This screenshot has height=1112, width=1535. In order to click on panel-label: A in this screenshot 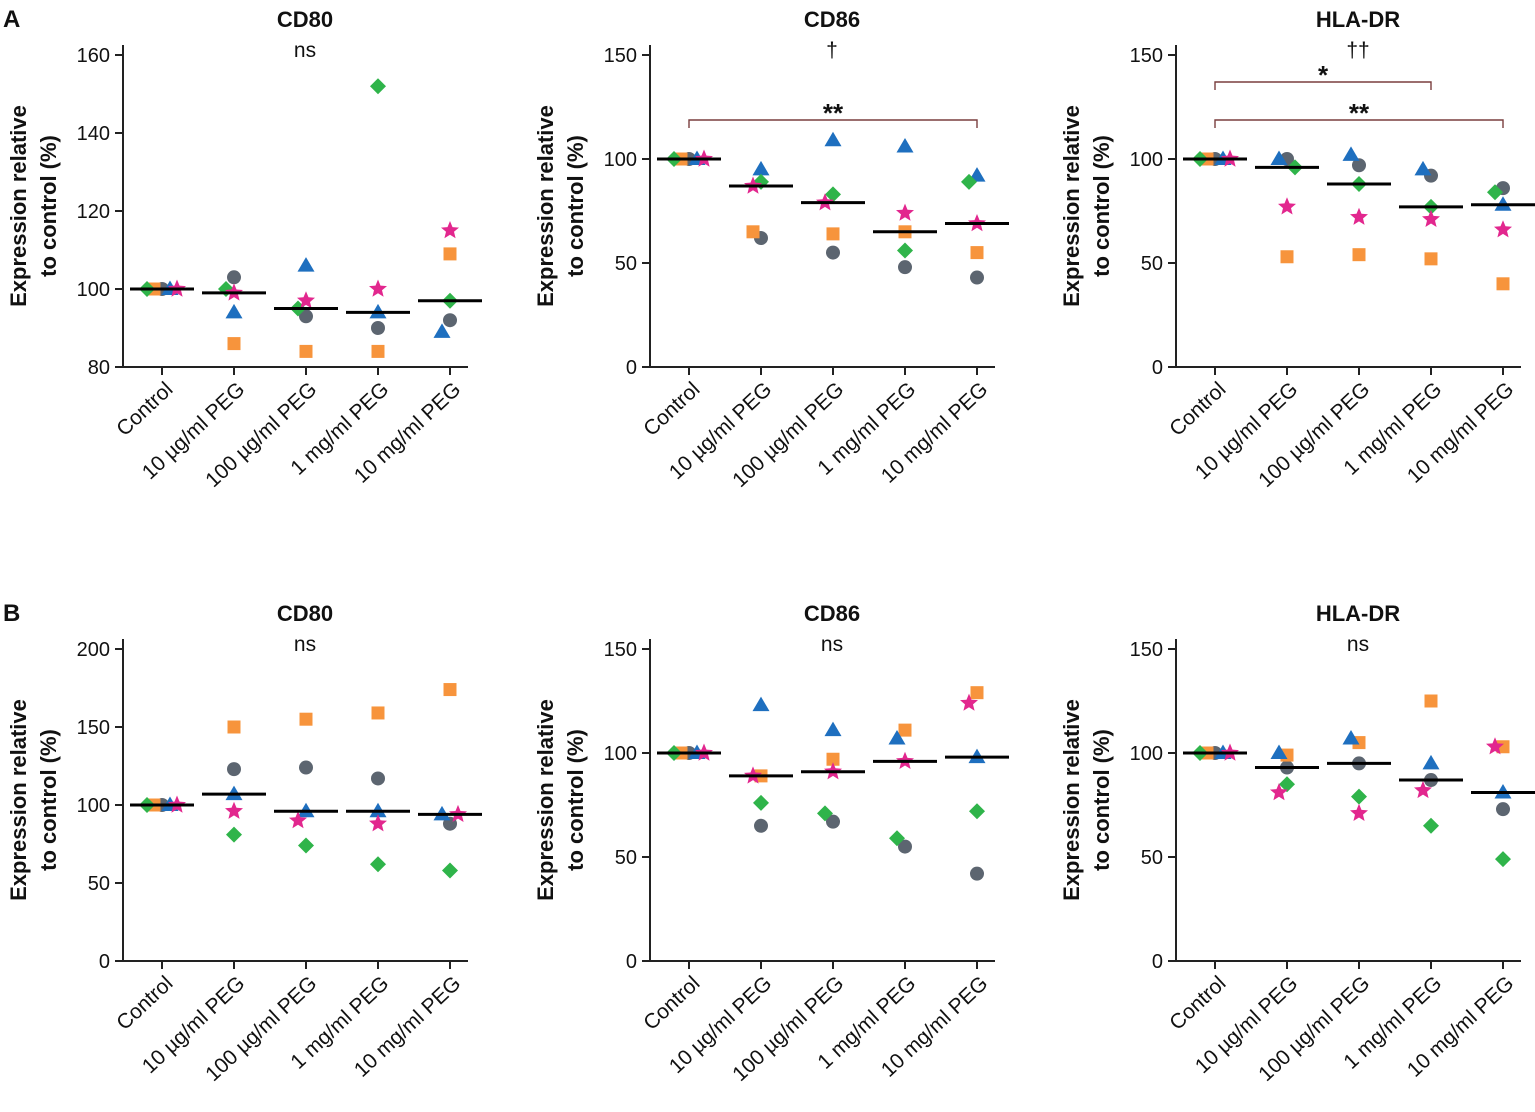, I will do `click(11, 19)`.